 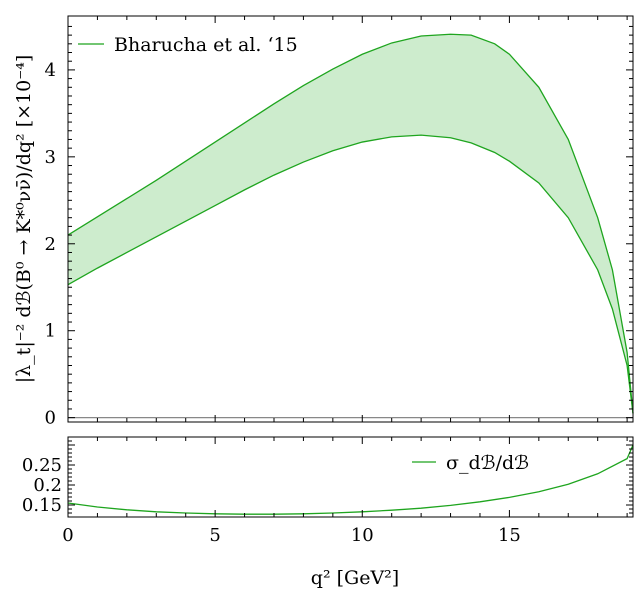 I want to click on upper-y-tick-label: 2, so click(x=50, y=244).